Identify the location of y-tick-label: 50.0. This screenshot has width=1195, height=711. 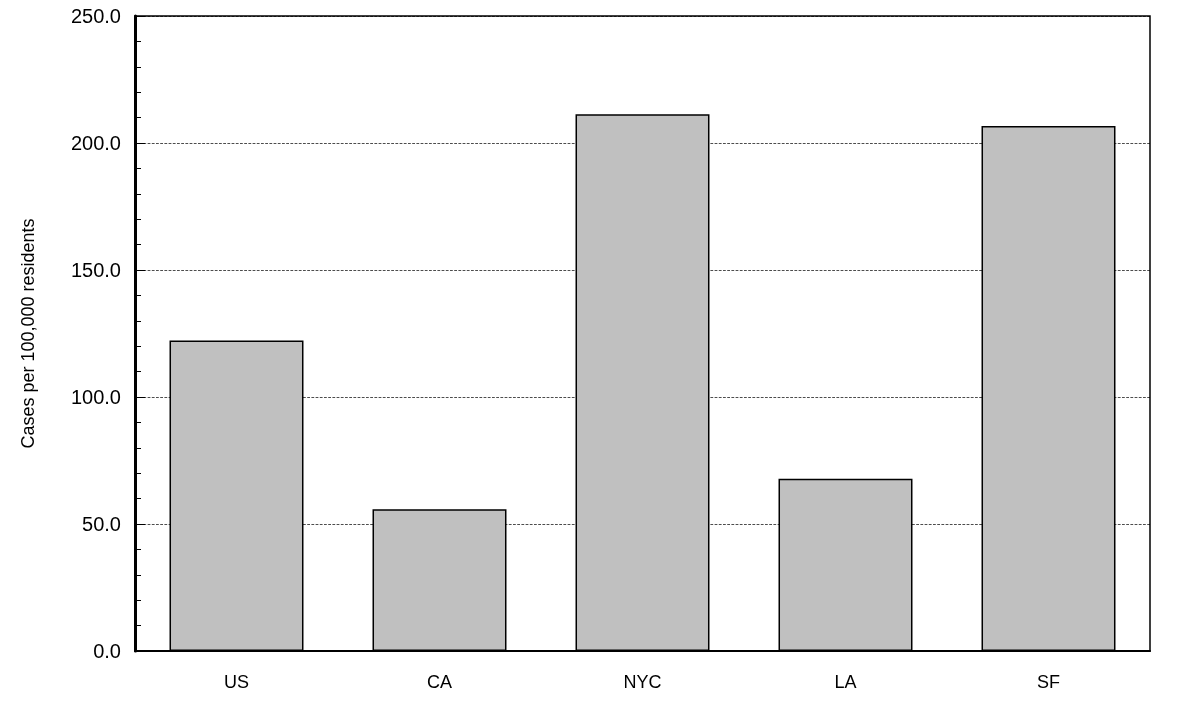
(101, 524).